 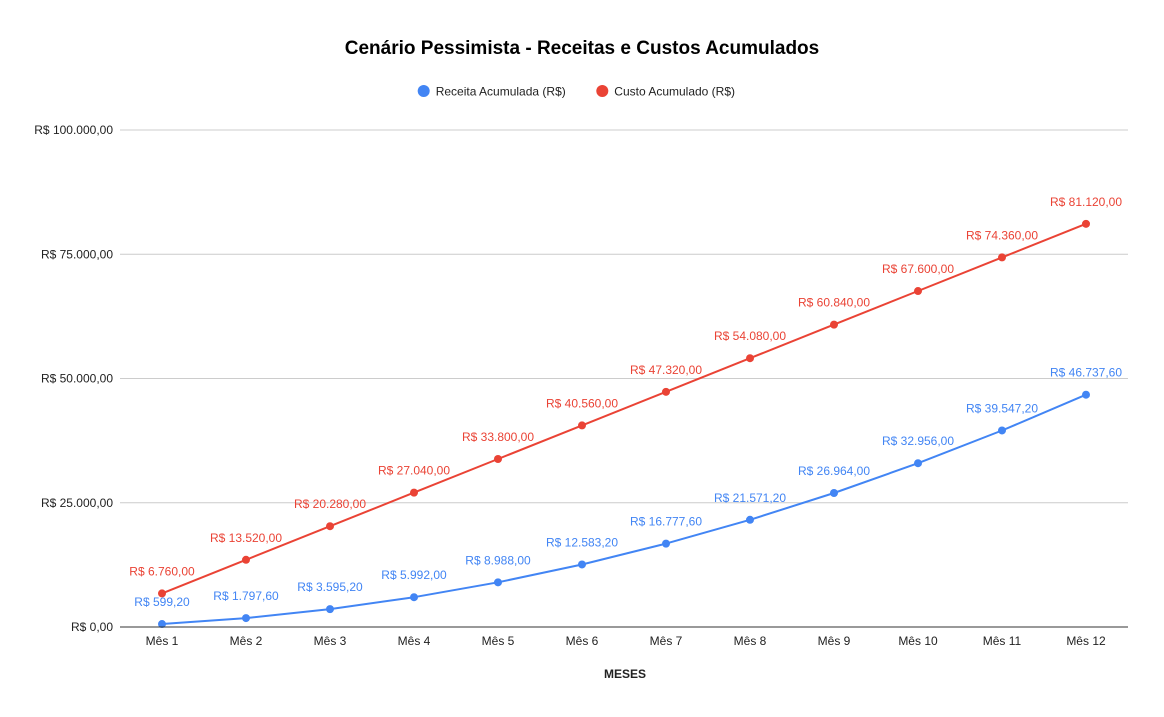 What do you see at coordinates (834, 641) in the screenshot?
I see `x-tick-label: Mês 9` at bounding box center [834, 641].